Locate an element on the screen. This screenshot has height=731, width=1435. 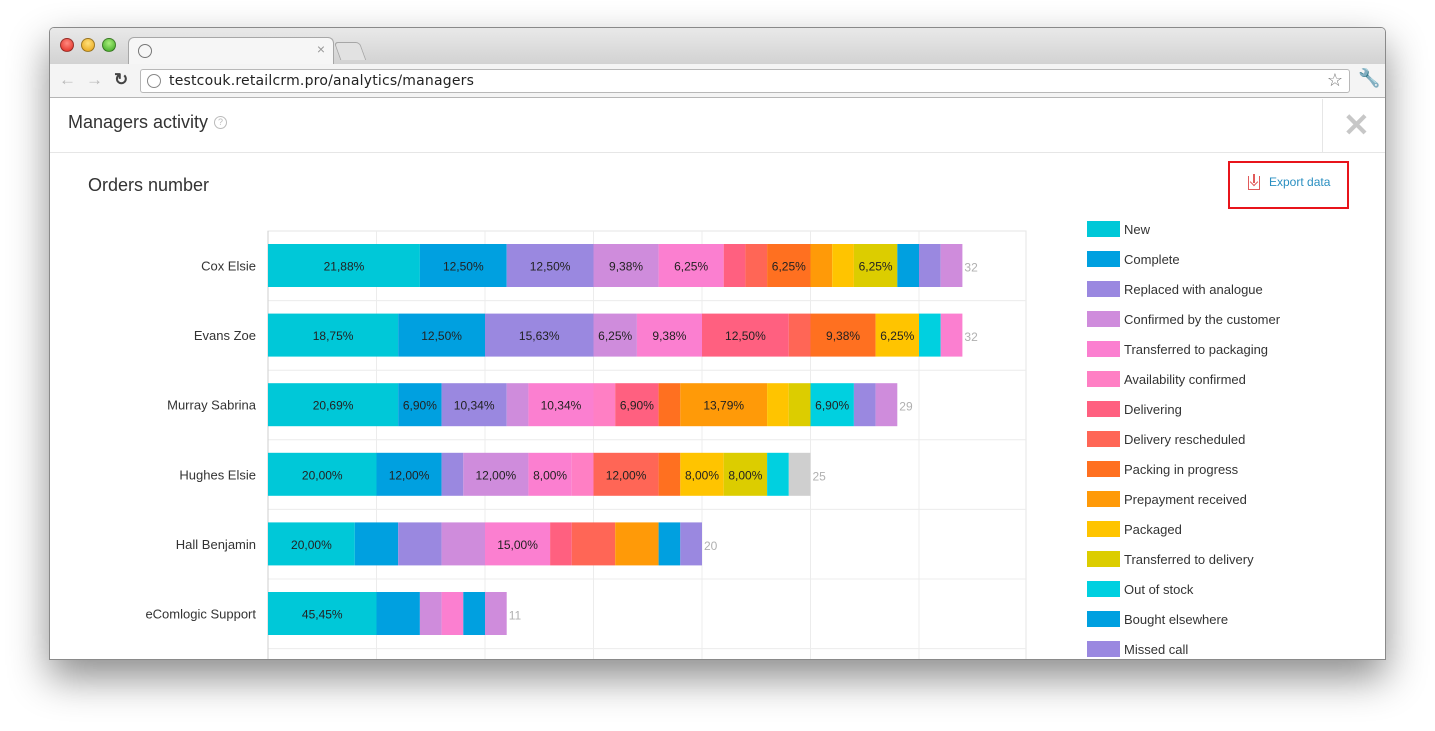
export-data-button: Export data is located at coordinates (1288, 185).